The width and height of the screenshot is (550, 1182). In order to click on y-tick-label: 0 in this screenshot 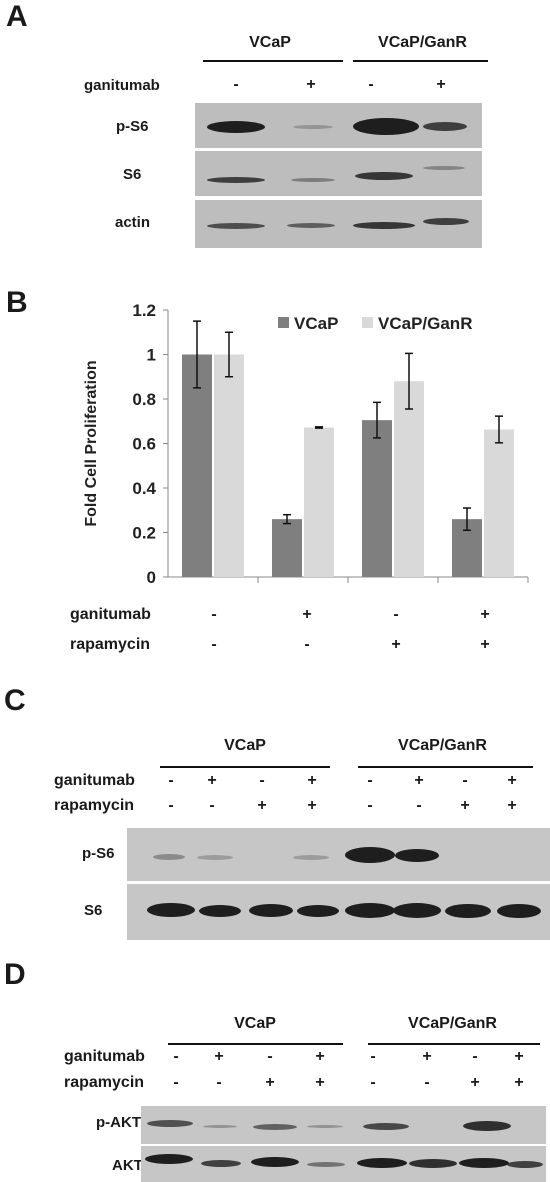, I will do `click(151, 577)`.